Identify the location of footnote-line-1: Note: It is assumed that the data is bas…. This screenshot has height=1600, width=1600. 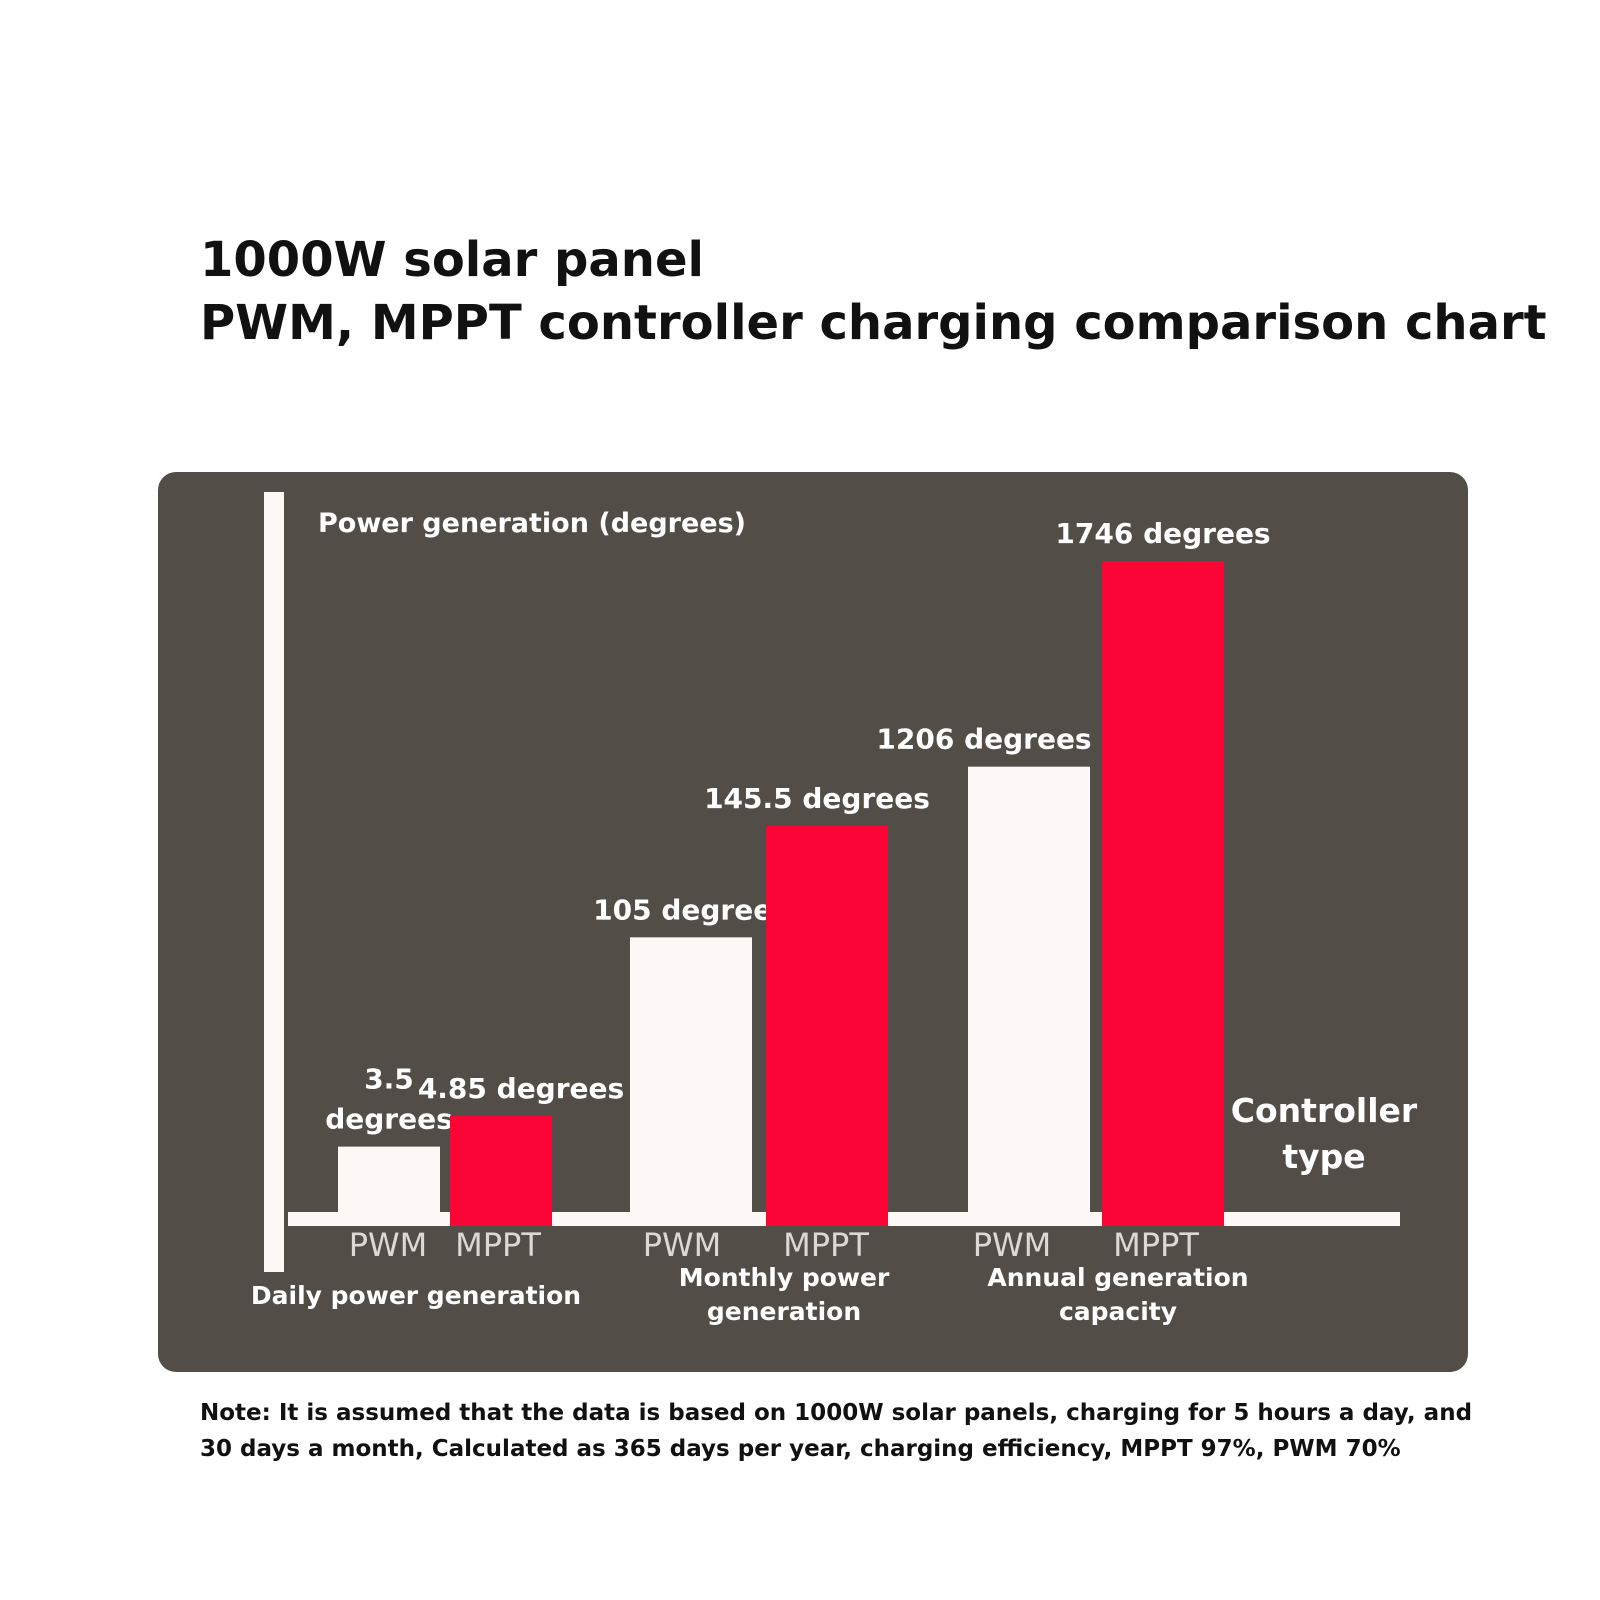
(836, 1413).